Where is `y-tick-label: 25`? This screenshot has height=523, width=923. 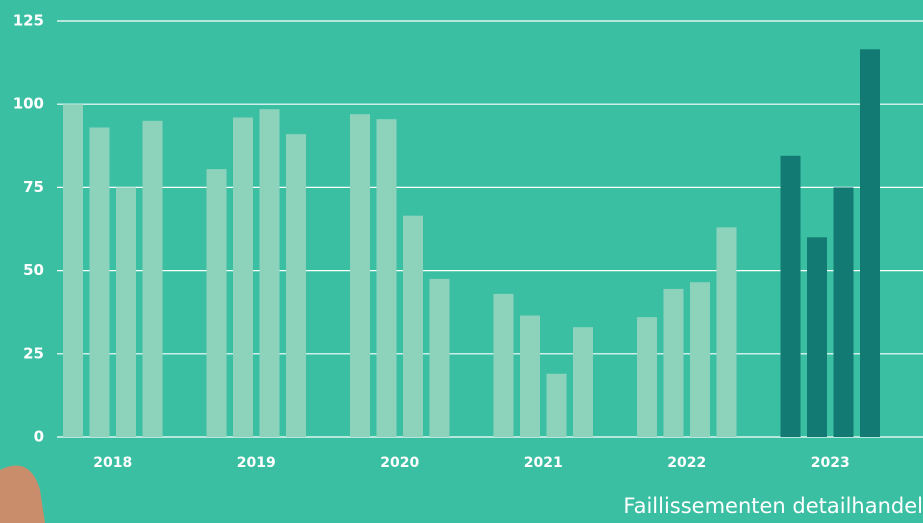
y-tick-label: 25 is located at coordinates (33, 353).